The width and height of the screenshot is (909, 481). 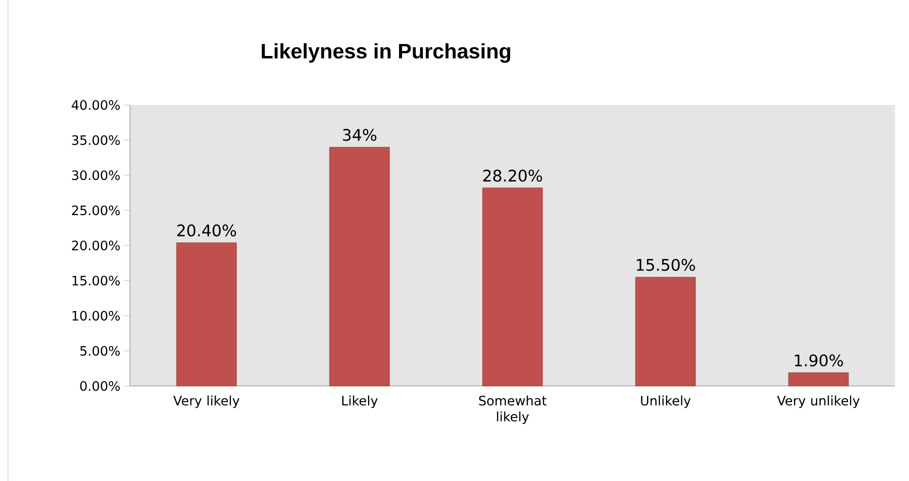 I want to click on x-tick-label: Somewhat likely, so click(x=512, y=410).